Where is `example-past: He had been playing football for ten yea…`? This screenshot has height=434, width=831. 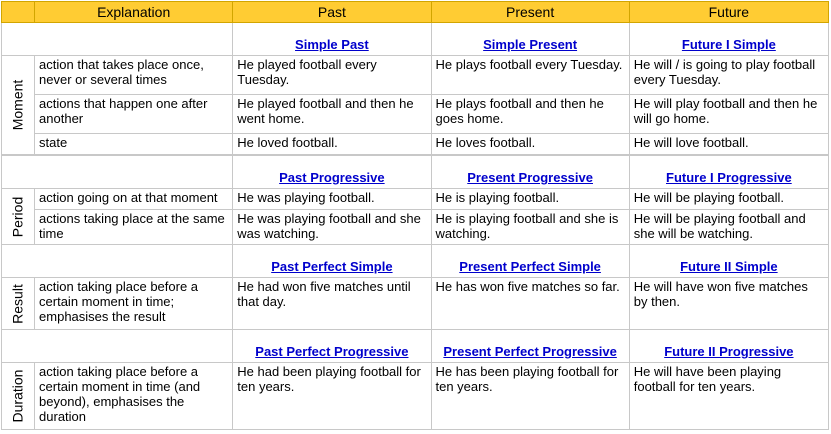 example-past: He had been playing football for ten yea… is located at coordinates (332, 396).